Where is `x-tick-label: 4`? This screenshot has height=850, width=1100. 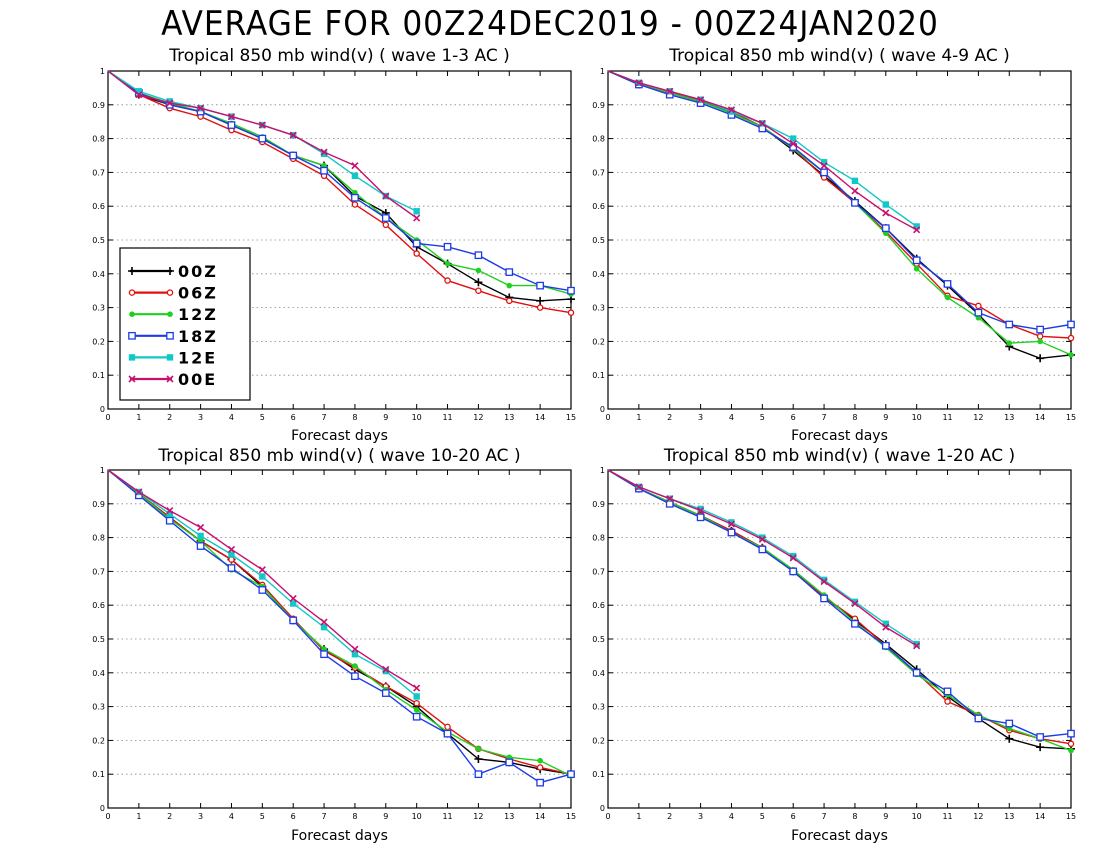 x-tick-label: 4 is located at coordinates (231, 816).